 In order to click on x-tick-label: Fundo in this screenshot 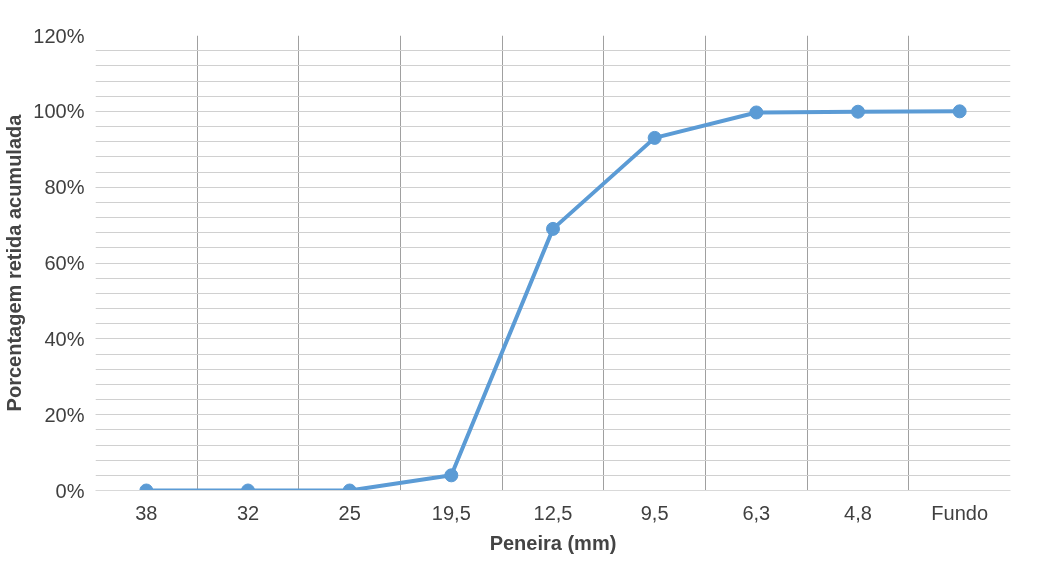, I will do `click(960, 512)`.